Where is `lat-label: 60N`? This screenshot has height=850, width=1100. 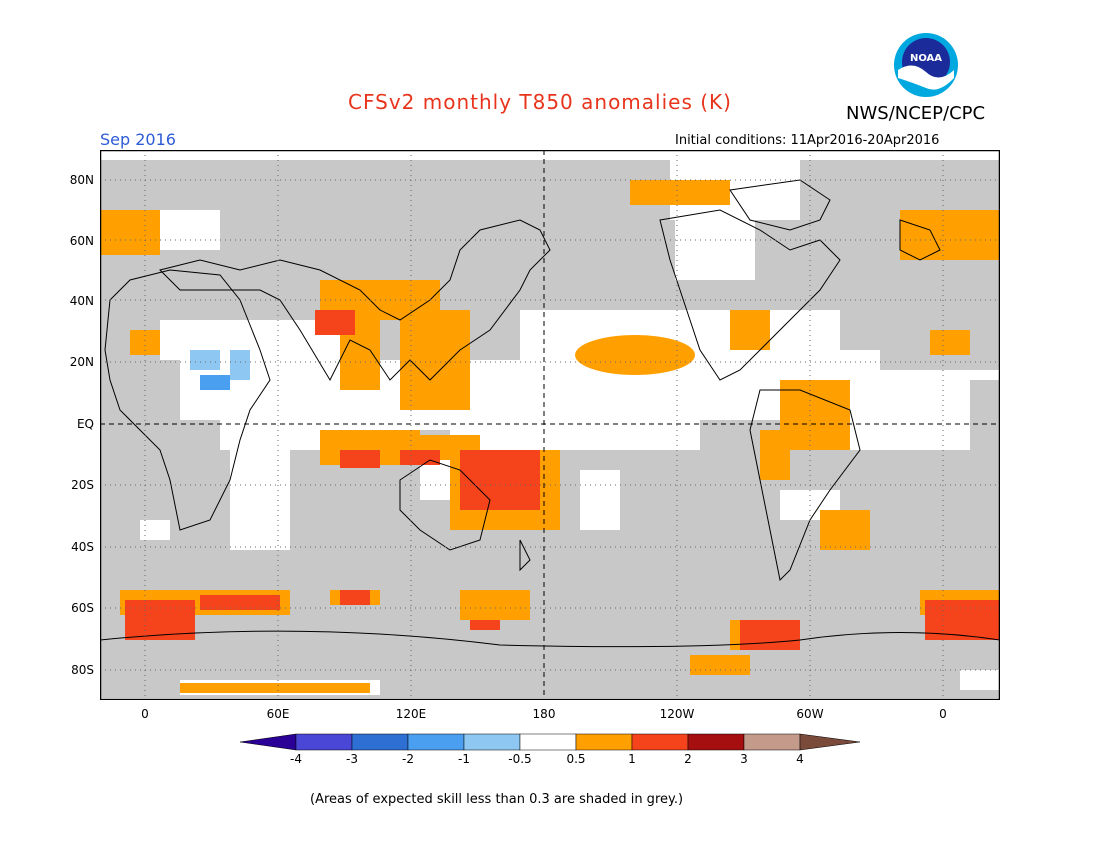 lat-label: 60N is located at coordinates (81, 241).